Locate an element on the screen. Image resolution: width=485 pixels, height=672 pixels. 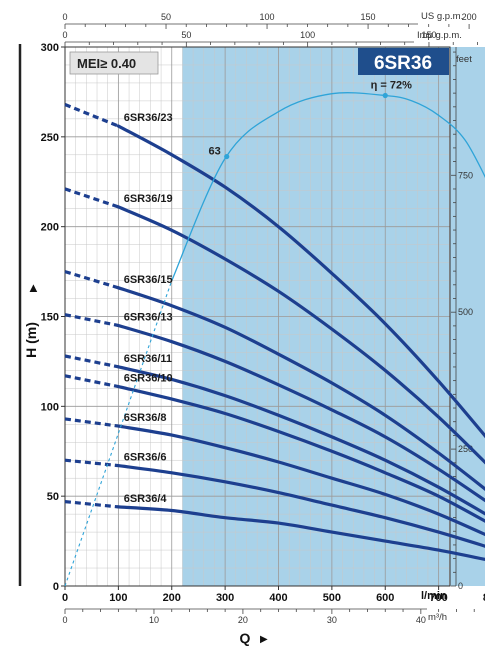
curve-label: 6SR36/10 is located at coordinates (148, 379).